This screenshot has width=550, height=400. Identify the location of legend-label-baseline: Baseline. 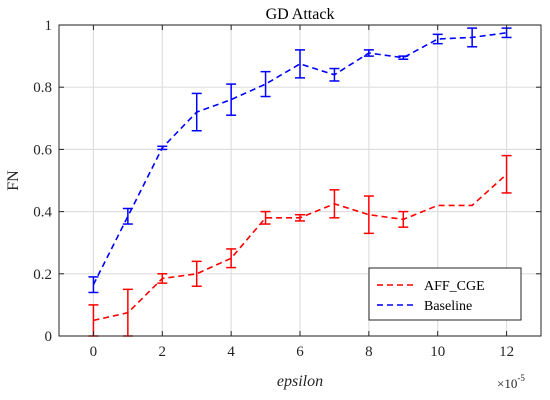
(448, 306).